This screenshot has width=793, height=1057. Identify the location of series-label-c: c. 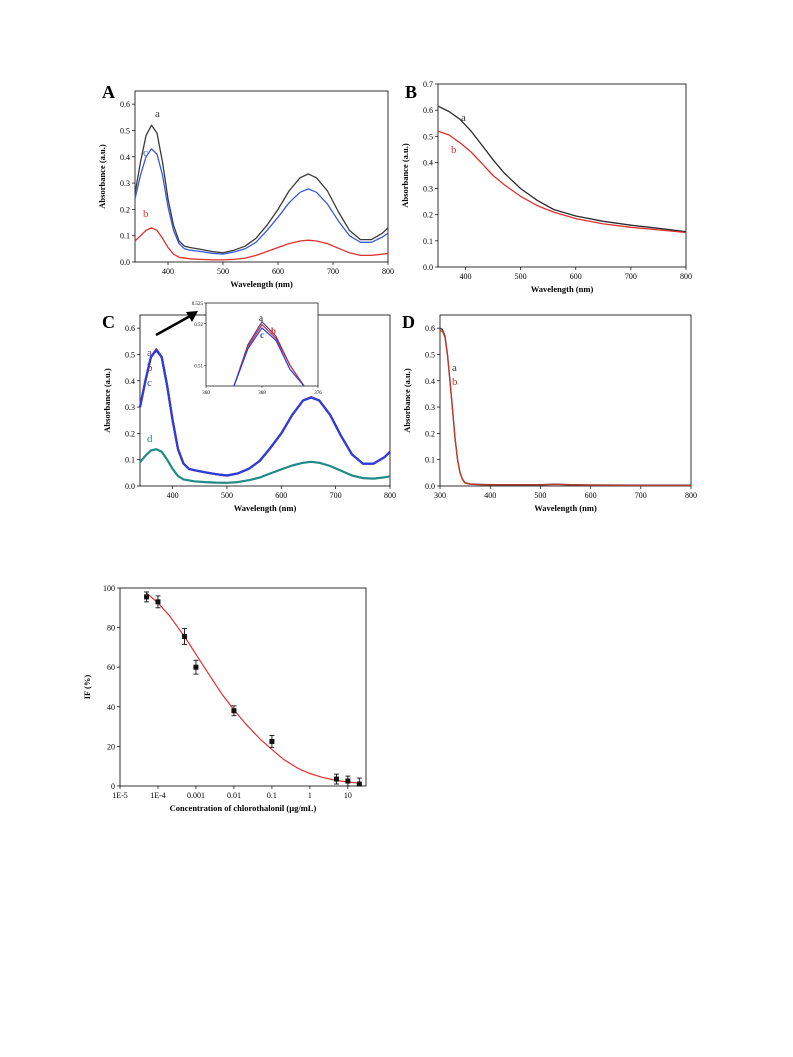
(149, 383).